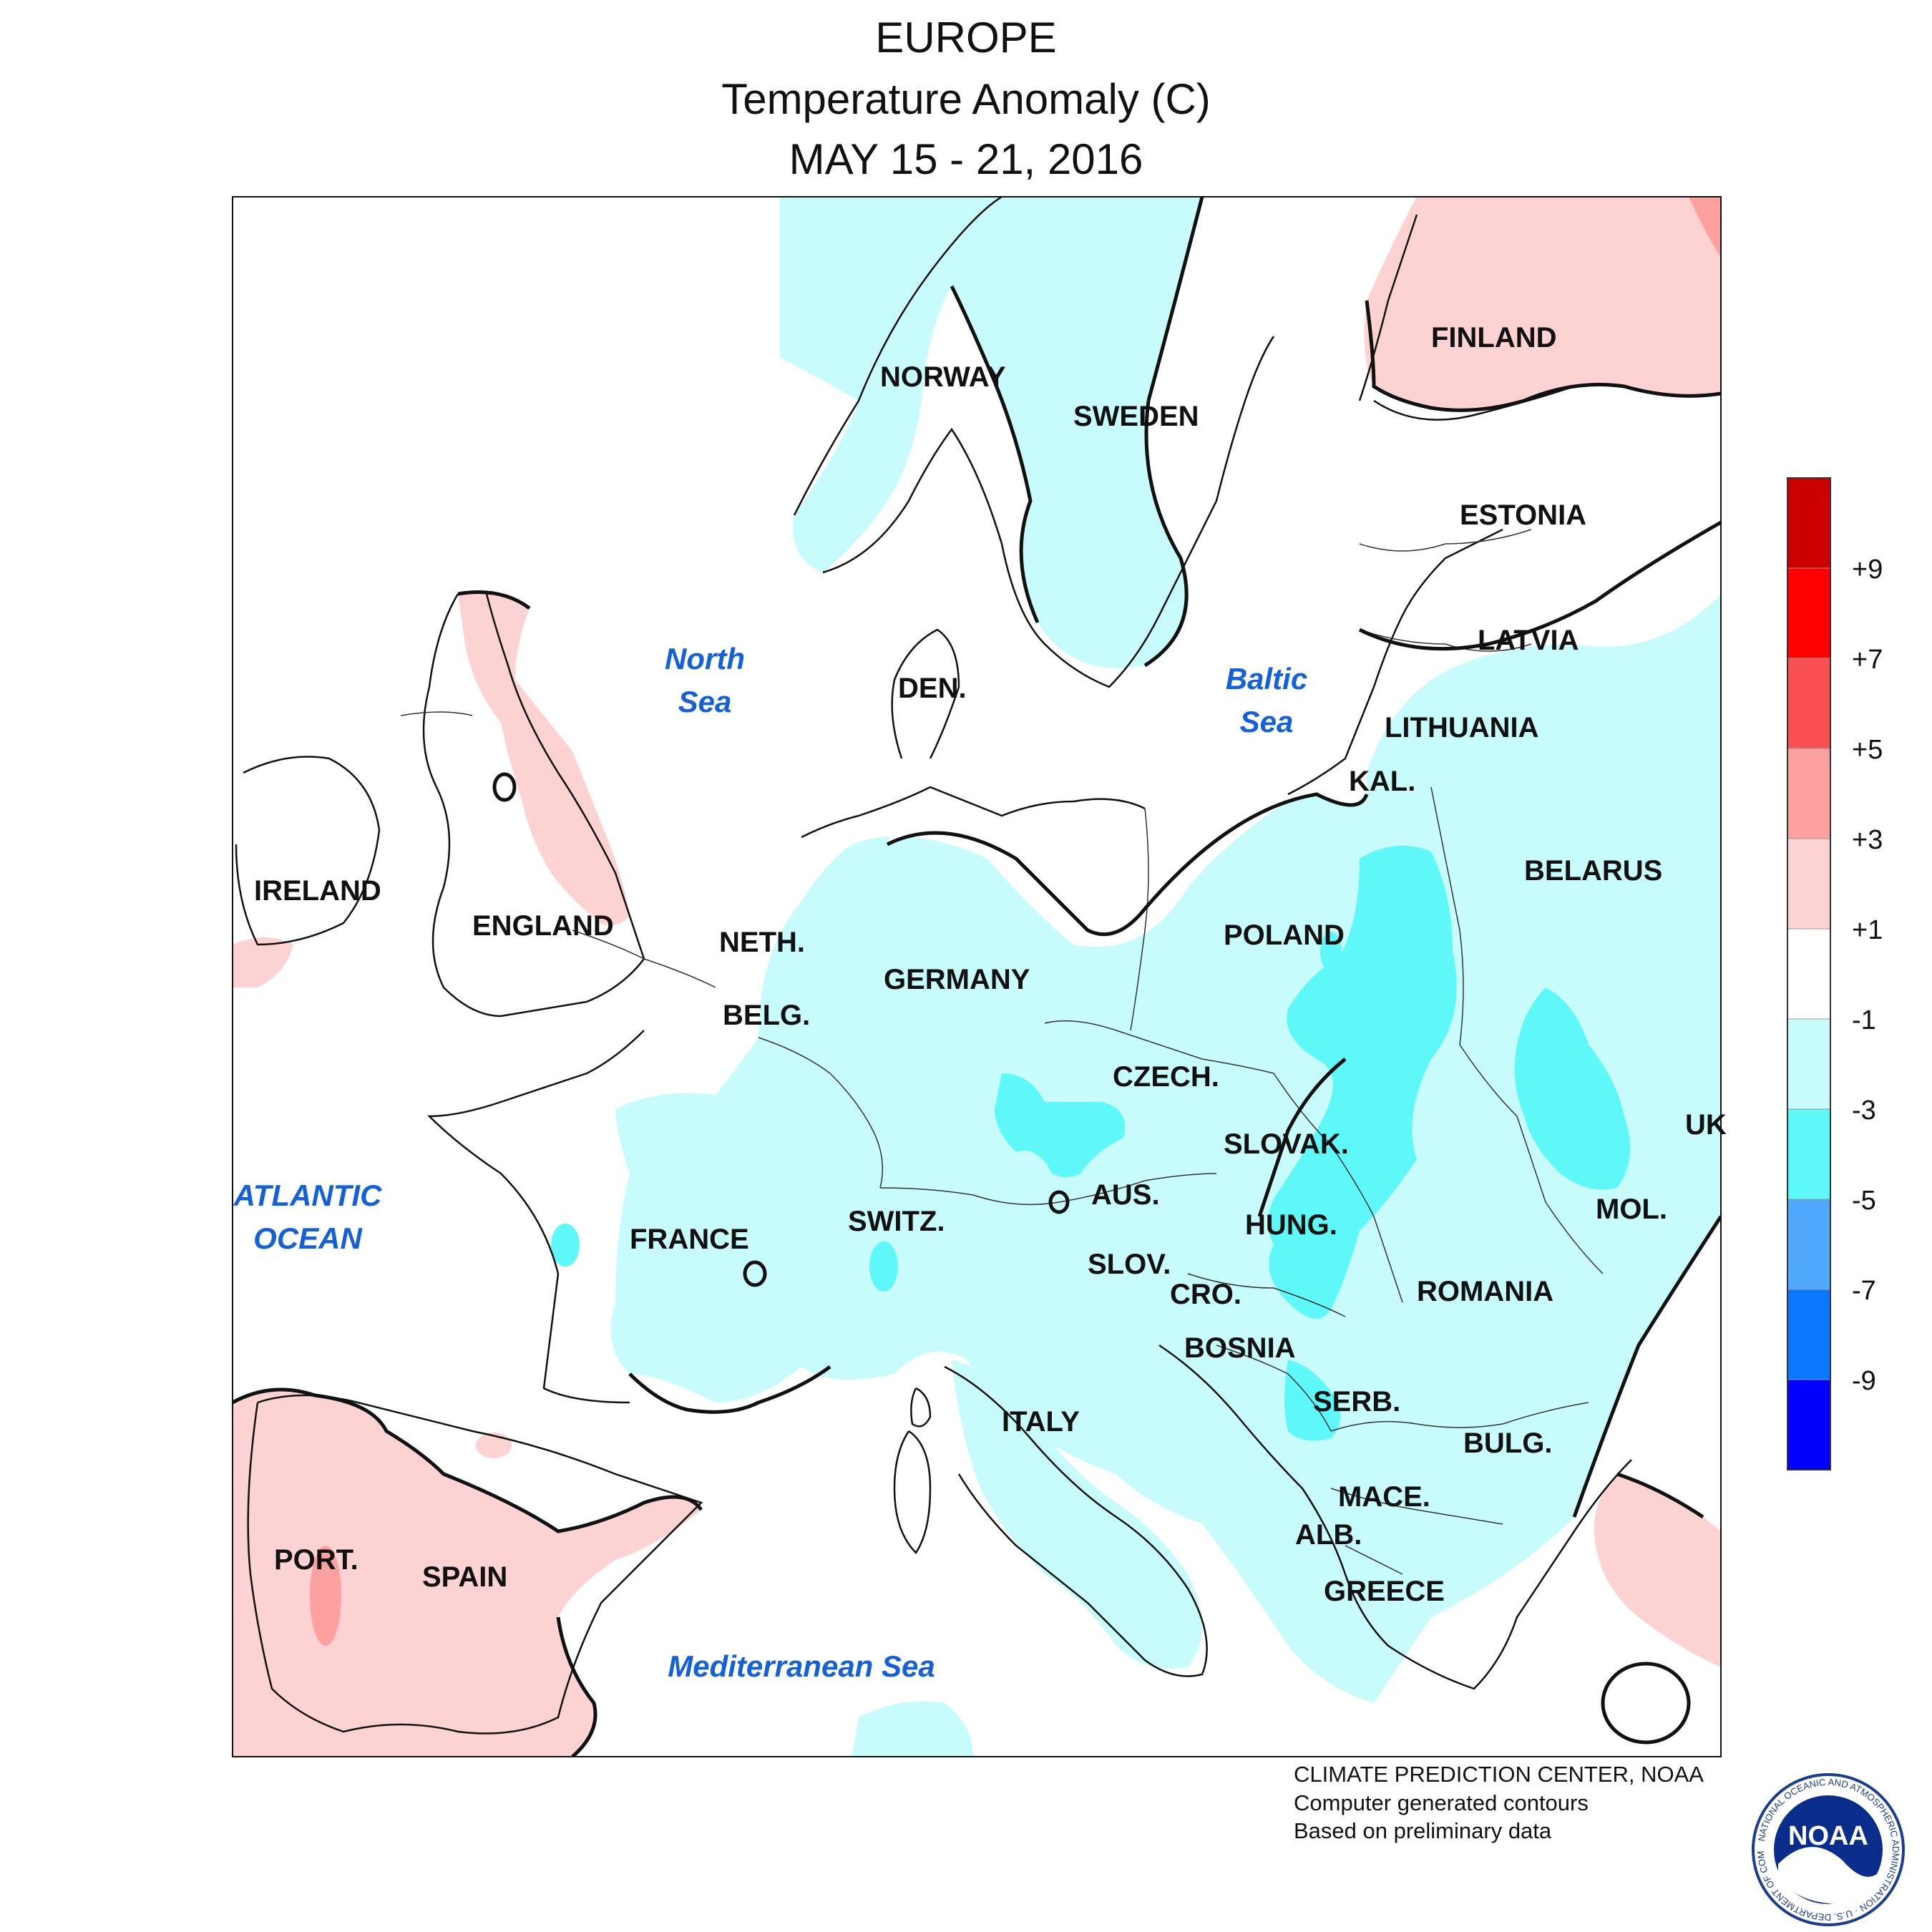  I want to click on contour-fill-warm-finland, so click(1542, 304).